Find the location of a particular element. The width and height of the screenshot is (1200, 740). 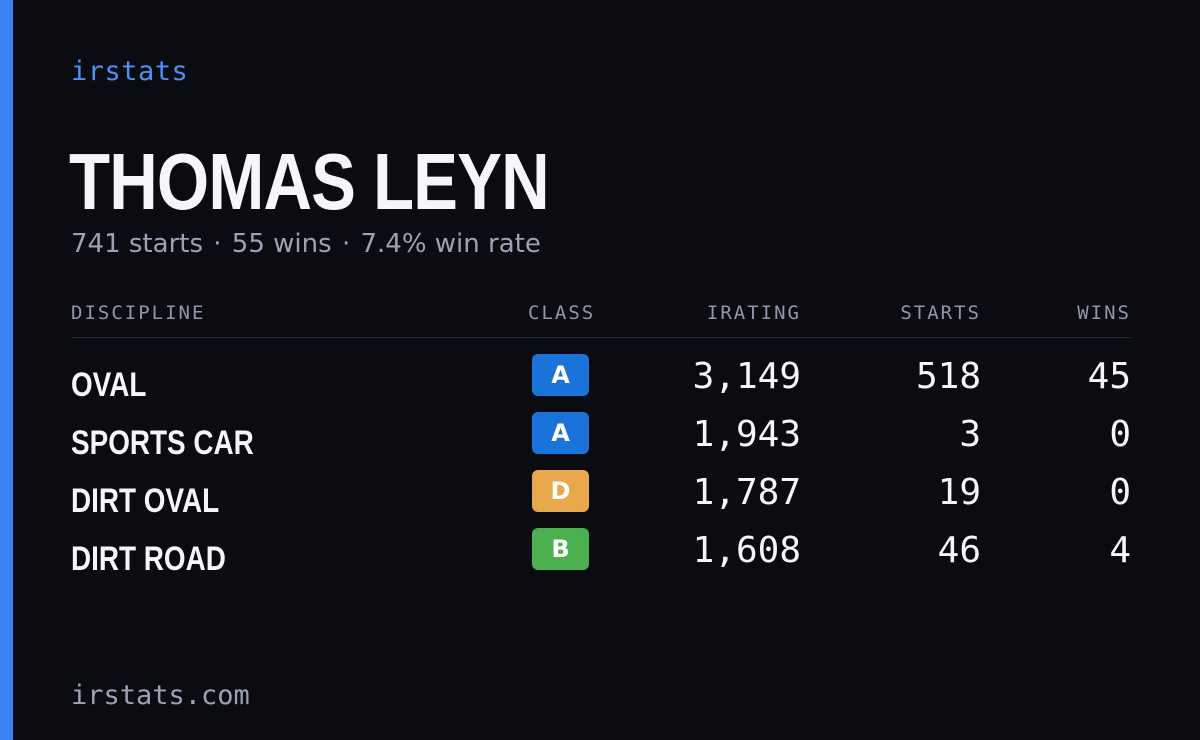

stats-table-header: DISCIPLINE CLASS IRATING STARTS WINS is located at coordinates (601, 319).